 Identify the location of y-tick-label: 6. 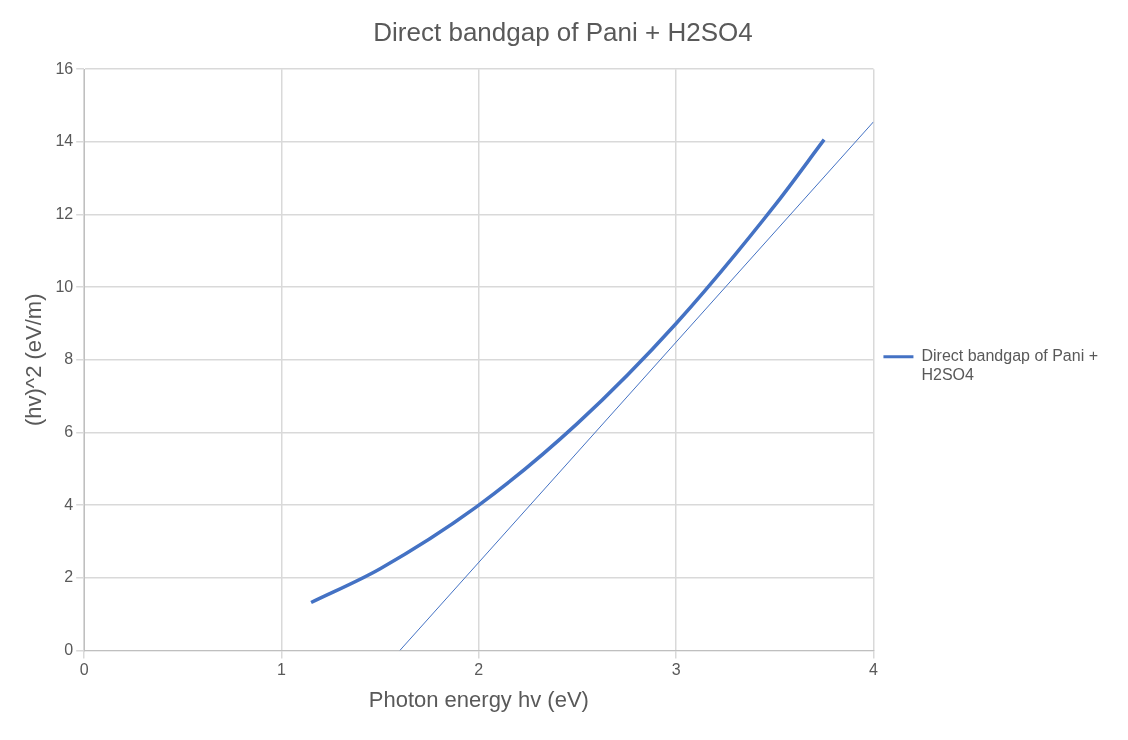
(69, 431).